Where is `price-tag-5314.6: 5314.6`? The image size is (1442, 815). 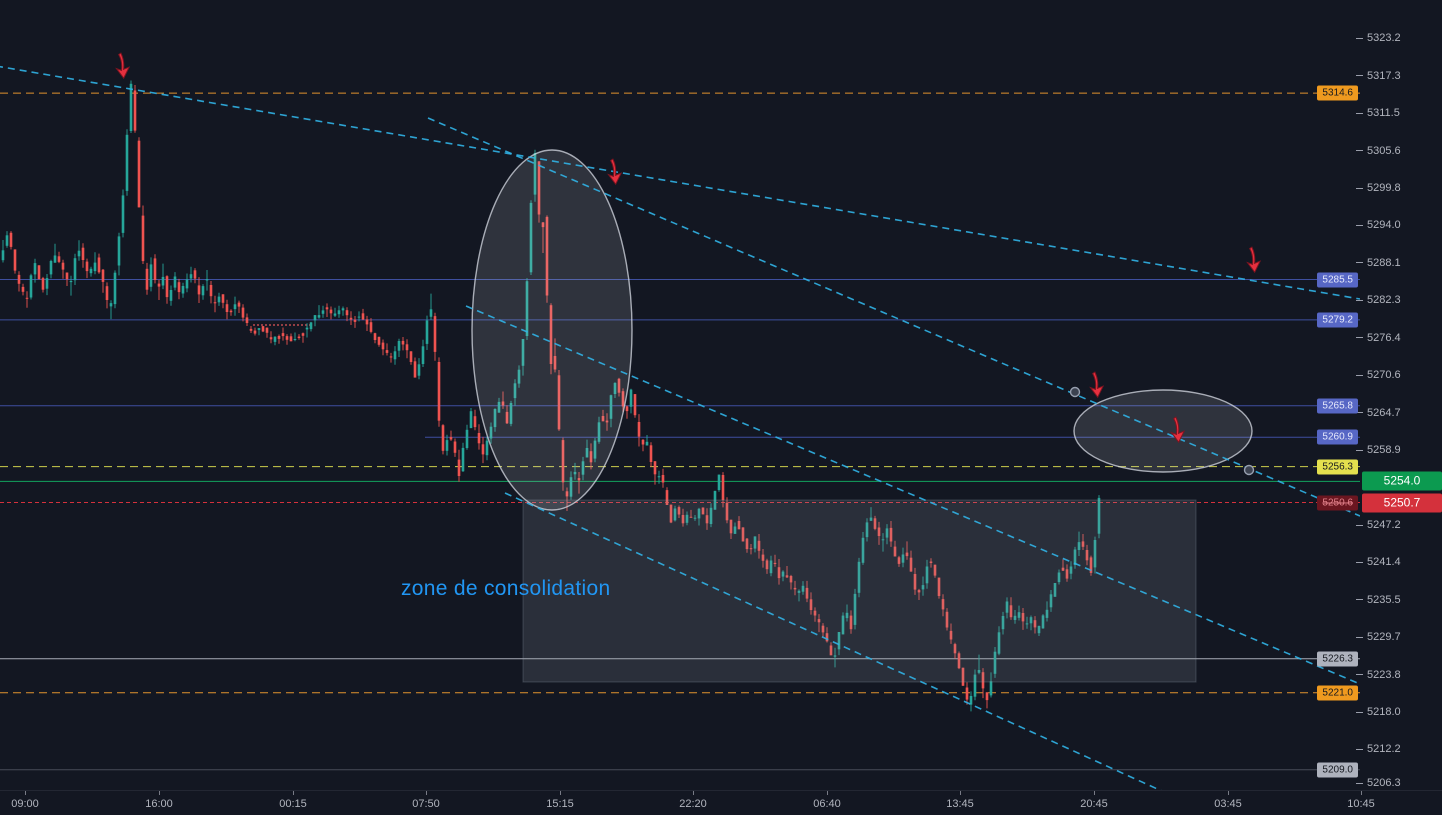 price-tag-5314.6: 5314.6 is located at coordinates (1337, 93).